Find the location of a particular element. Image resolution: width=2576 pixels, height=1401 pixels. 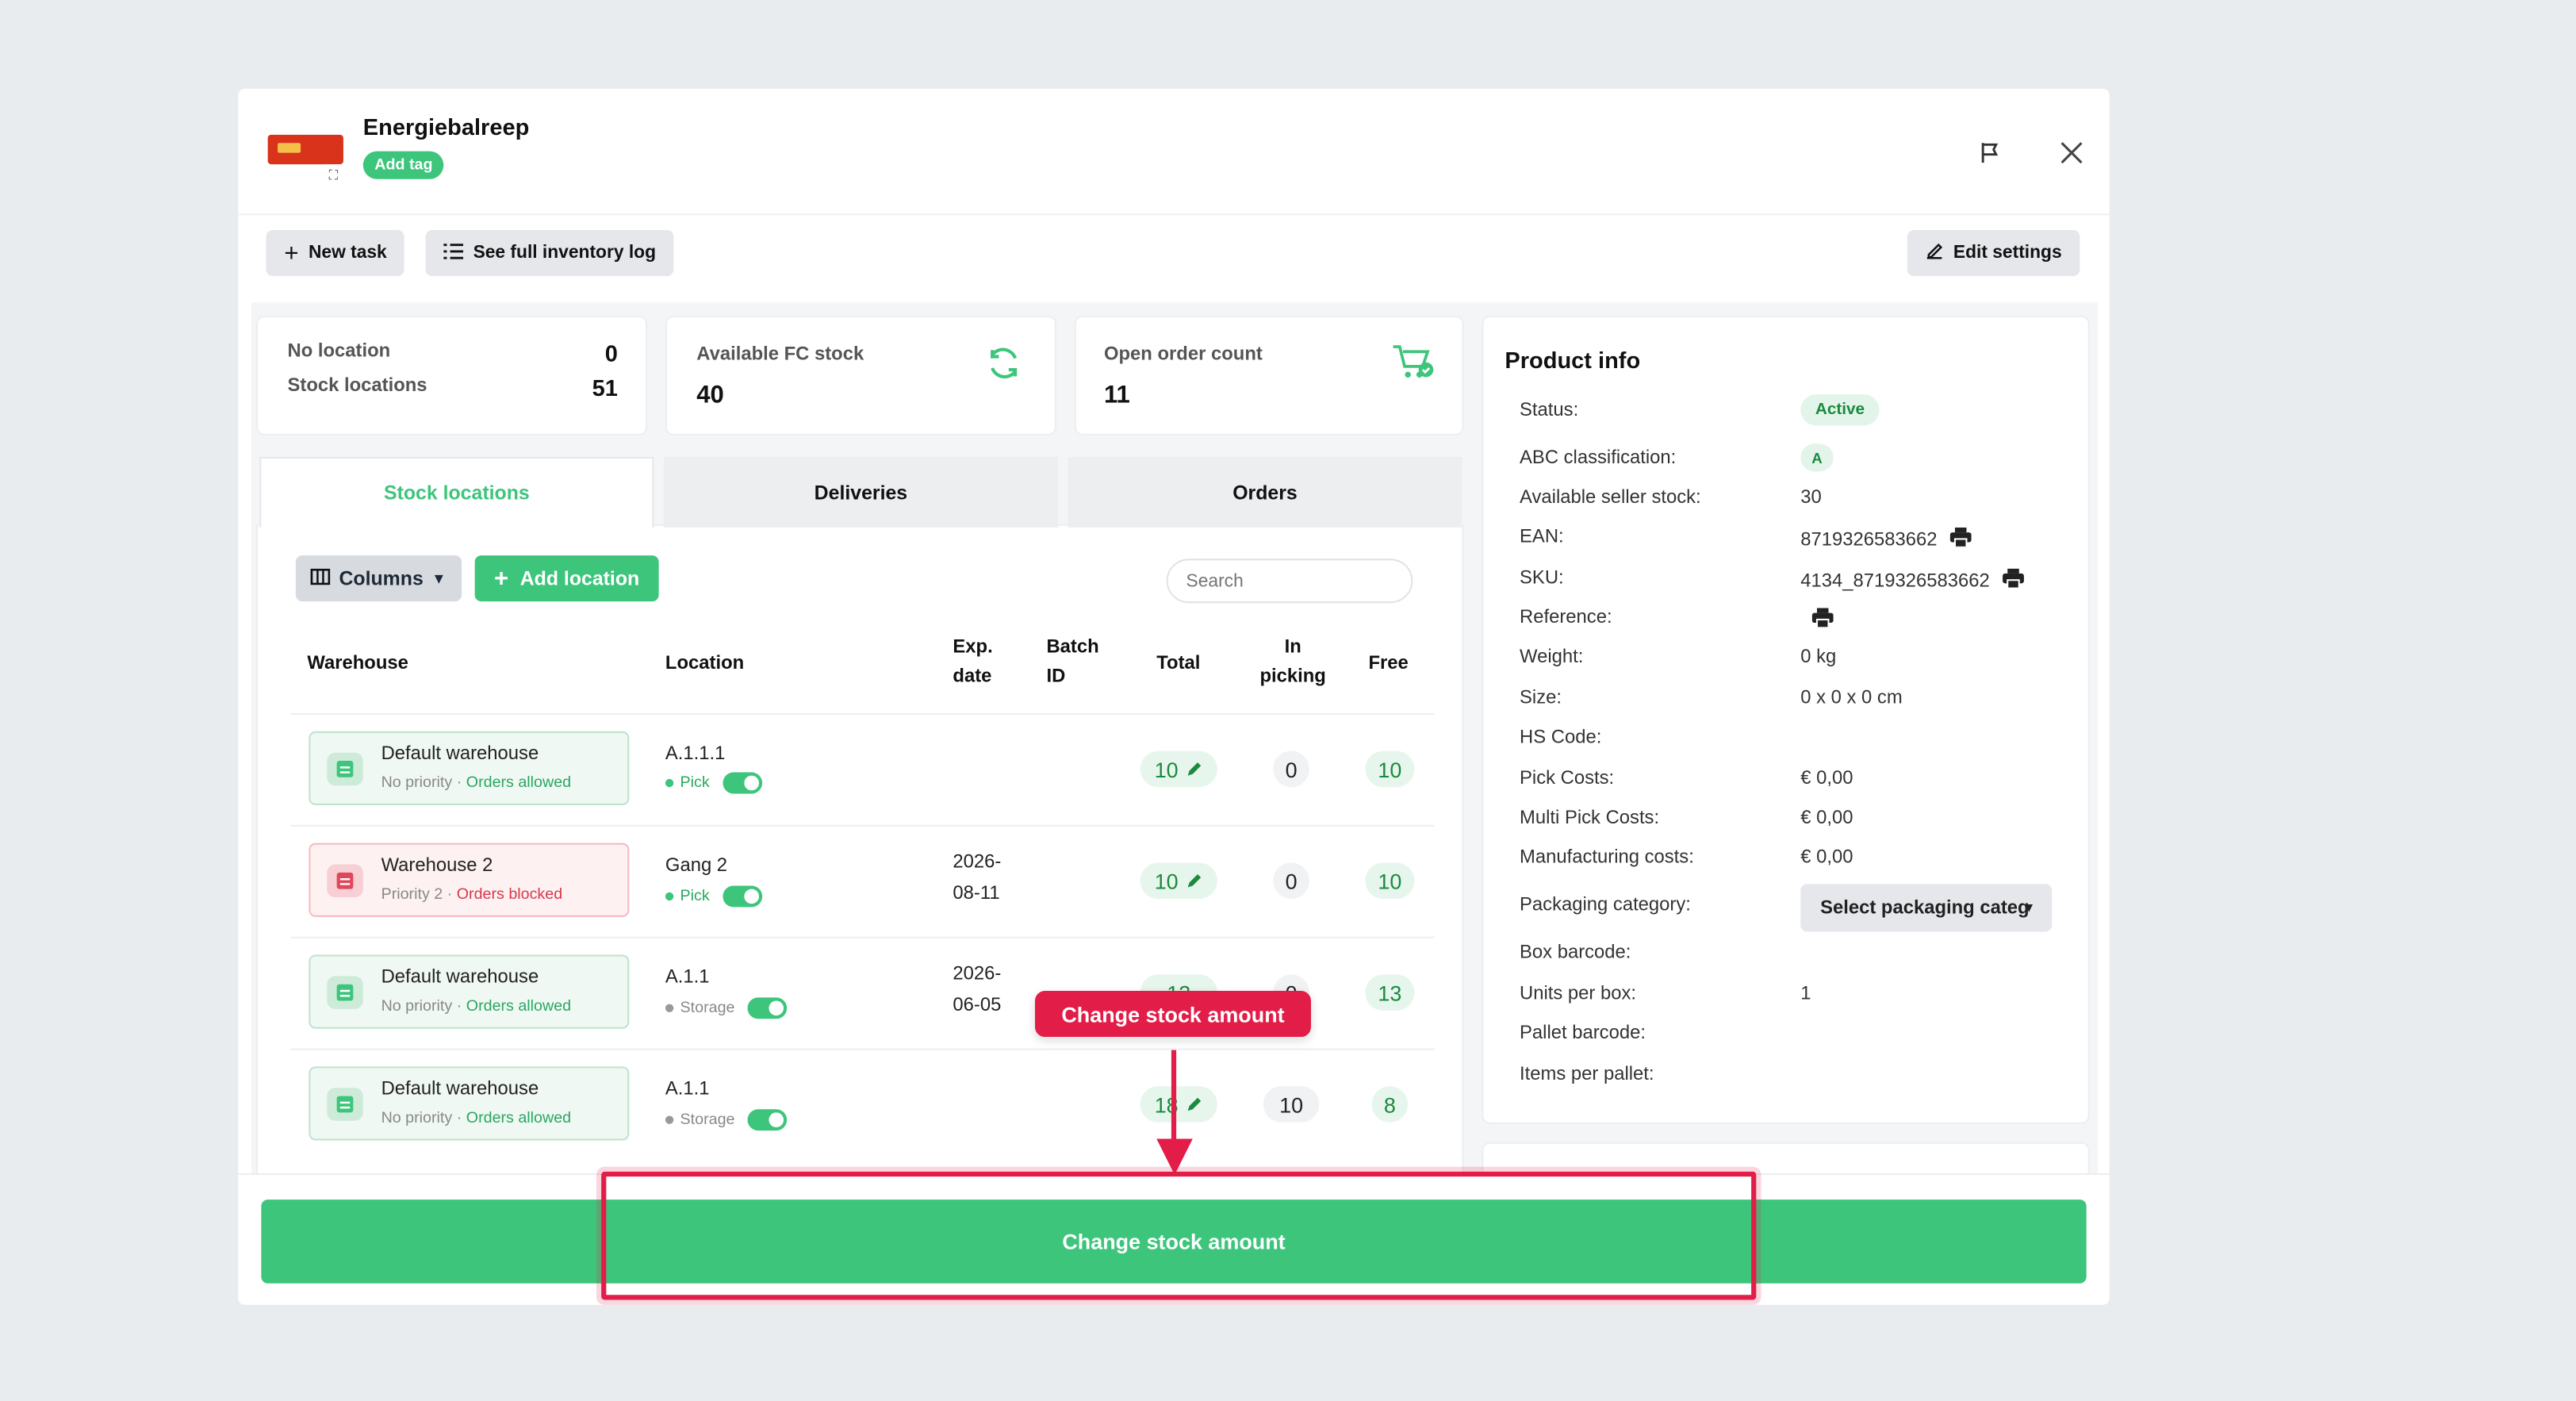

manufacturing-label: Manufacturing costs: is located at coordinates (1607, 857).